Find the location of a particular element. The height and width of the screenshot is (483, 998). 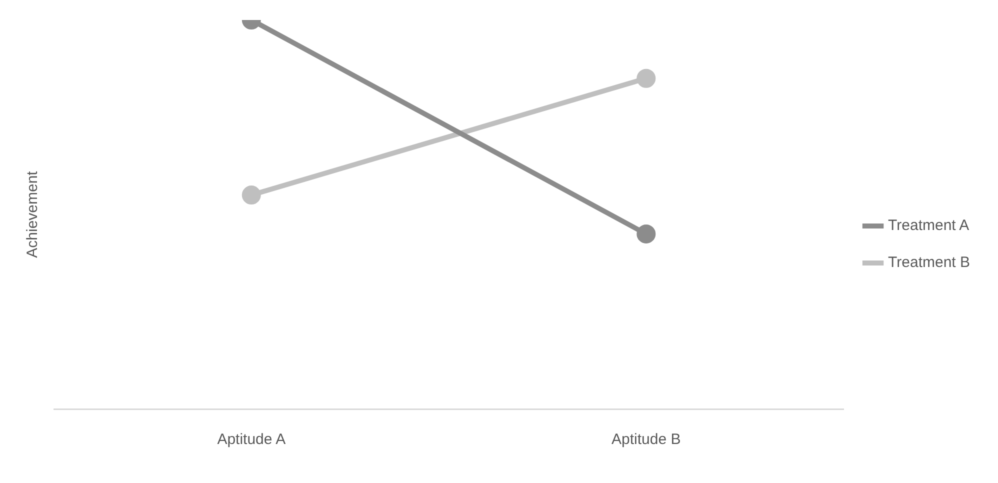

y-axis-title: Achievement is located at coordinates (33, 214).